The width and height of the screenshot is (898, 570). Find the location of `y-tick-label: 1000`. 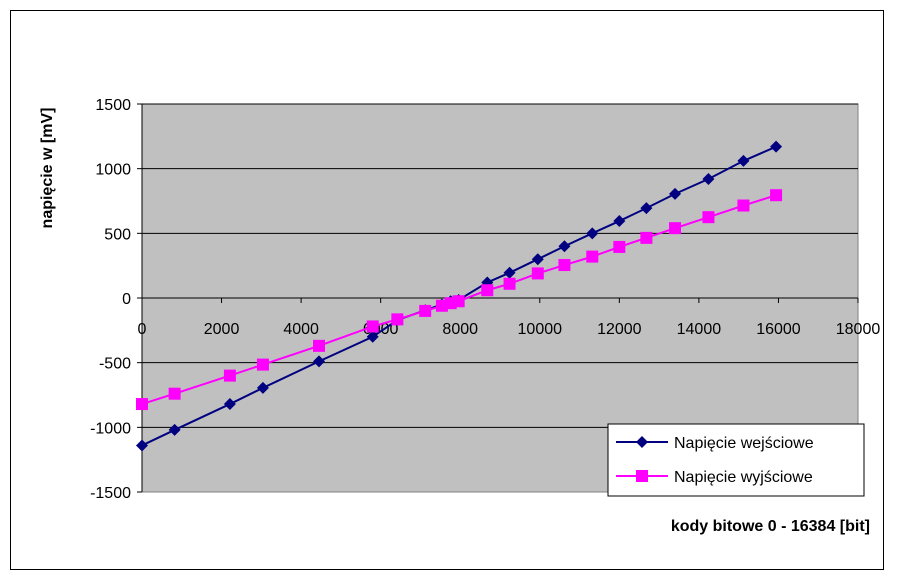

y-tick-label: 1000 is located at coordinates (113, 170).